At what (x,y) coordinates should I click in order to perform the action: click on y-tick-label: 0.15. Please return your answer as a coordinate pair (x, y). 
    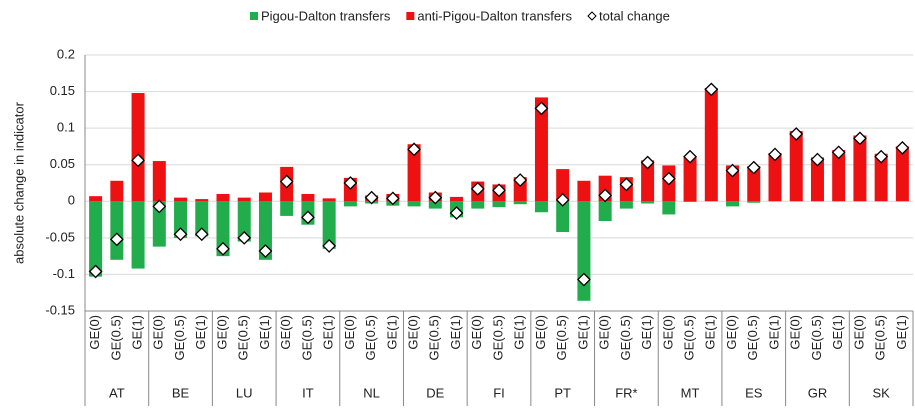
    Looking at the image, I should click on (62, 90).